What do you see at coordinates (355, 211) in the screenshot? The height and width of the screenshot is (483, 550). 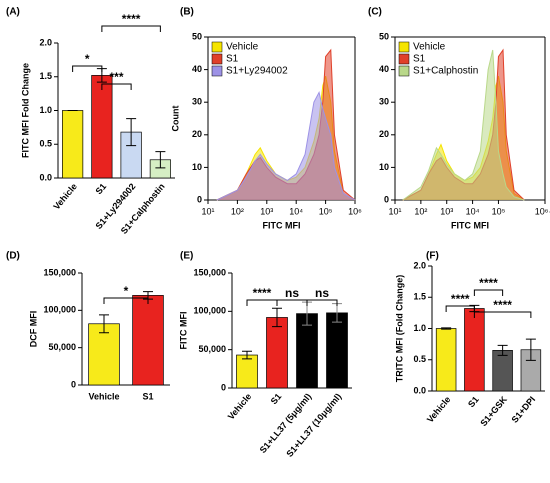 I see `x-tick-label: 10⁶` at bounding box center [355, 211].